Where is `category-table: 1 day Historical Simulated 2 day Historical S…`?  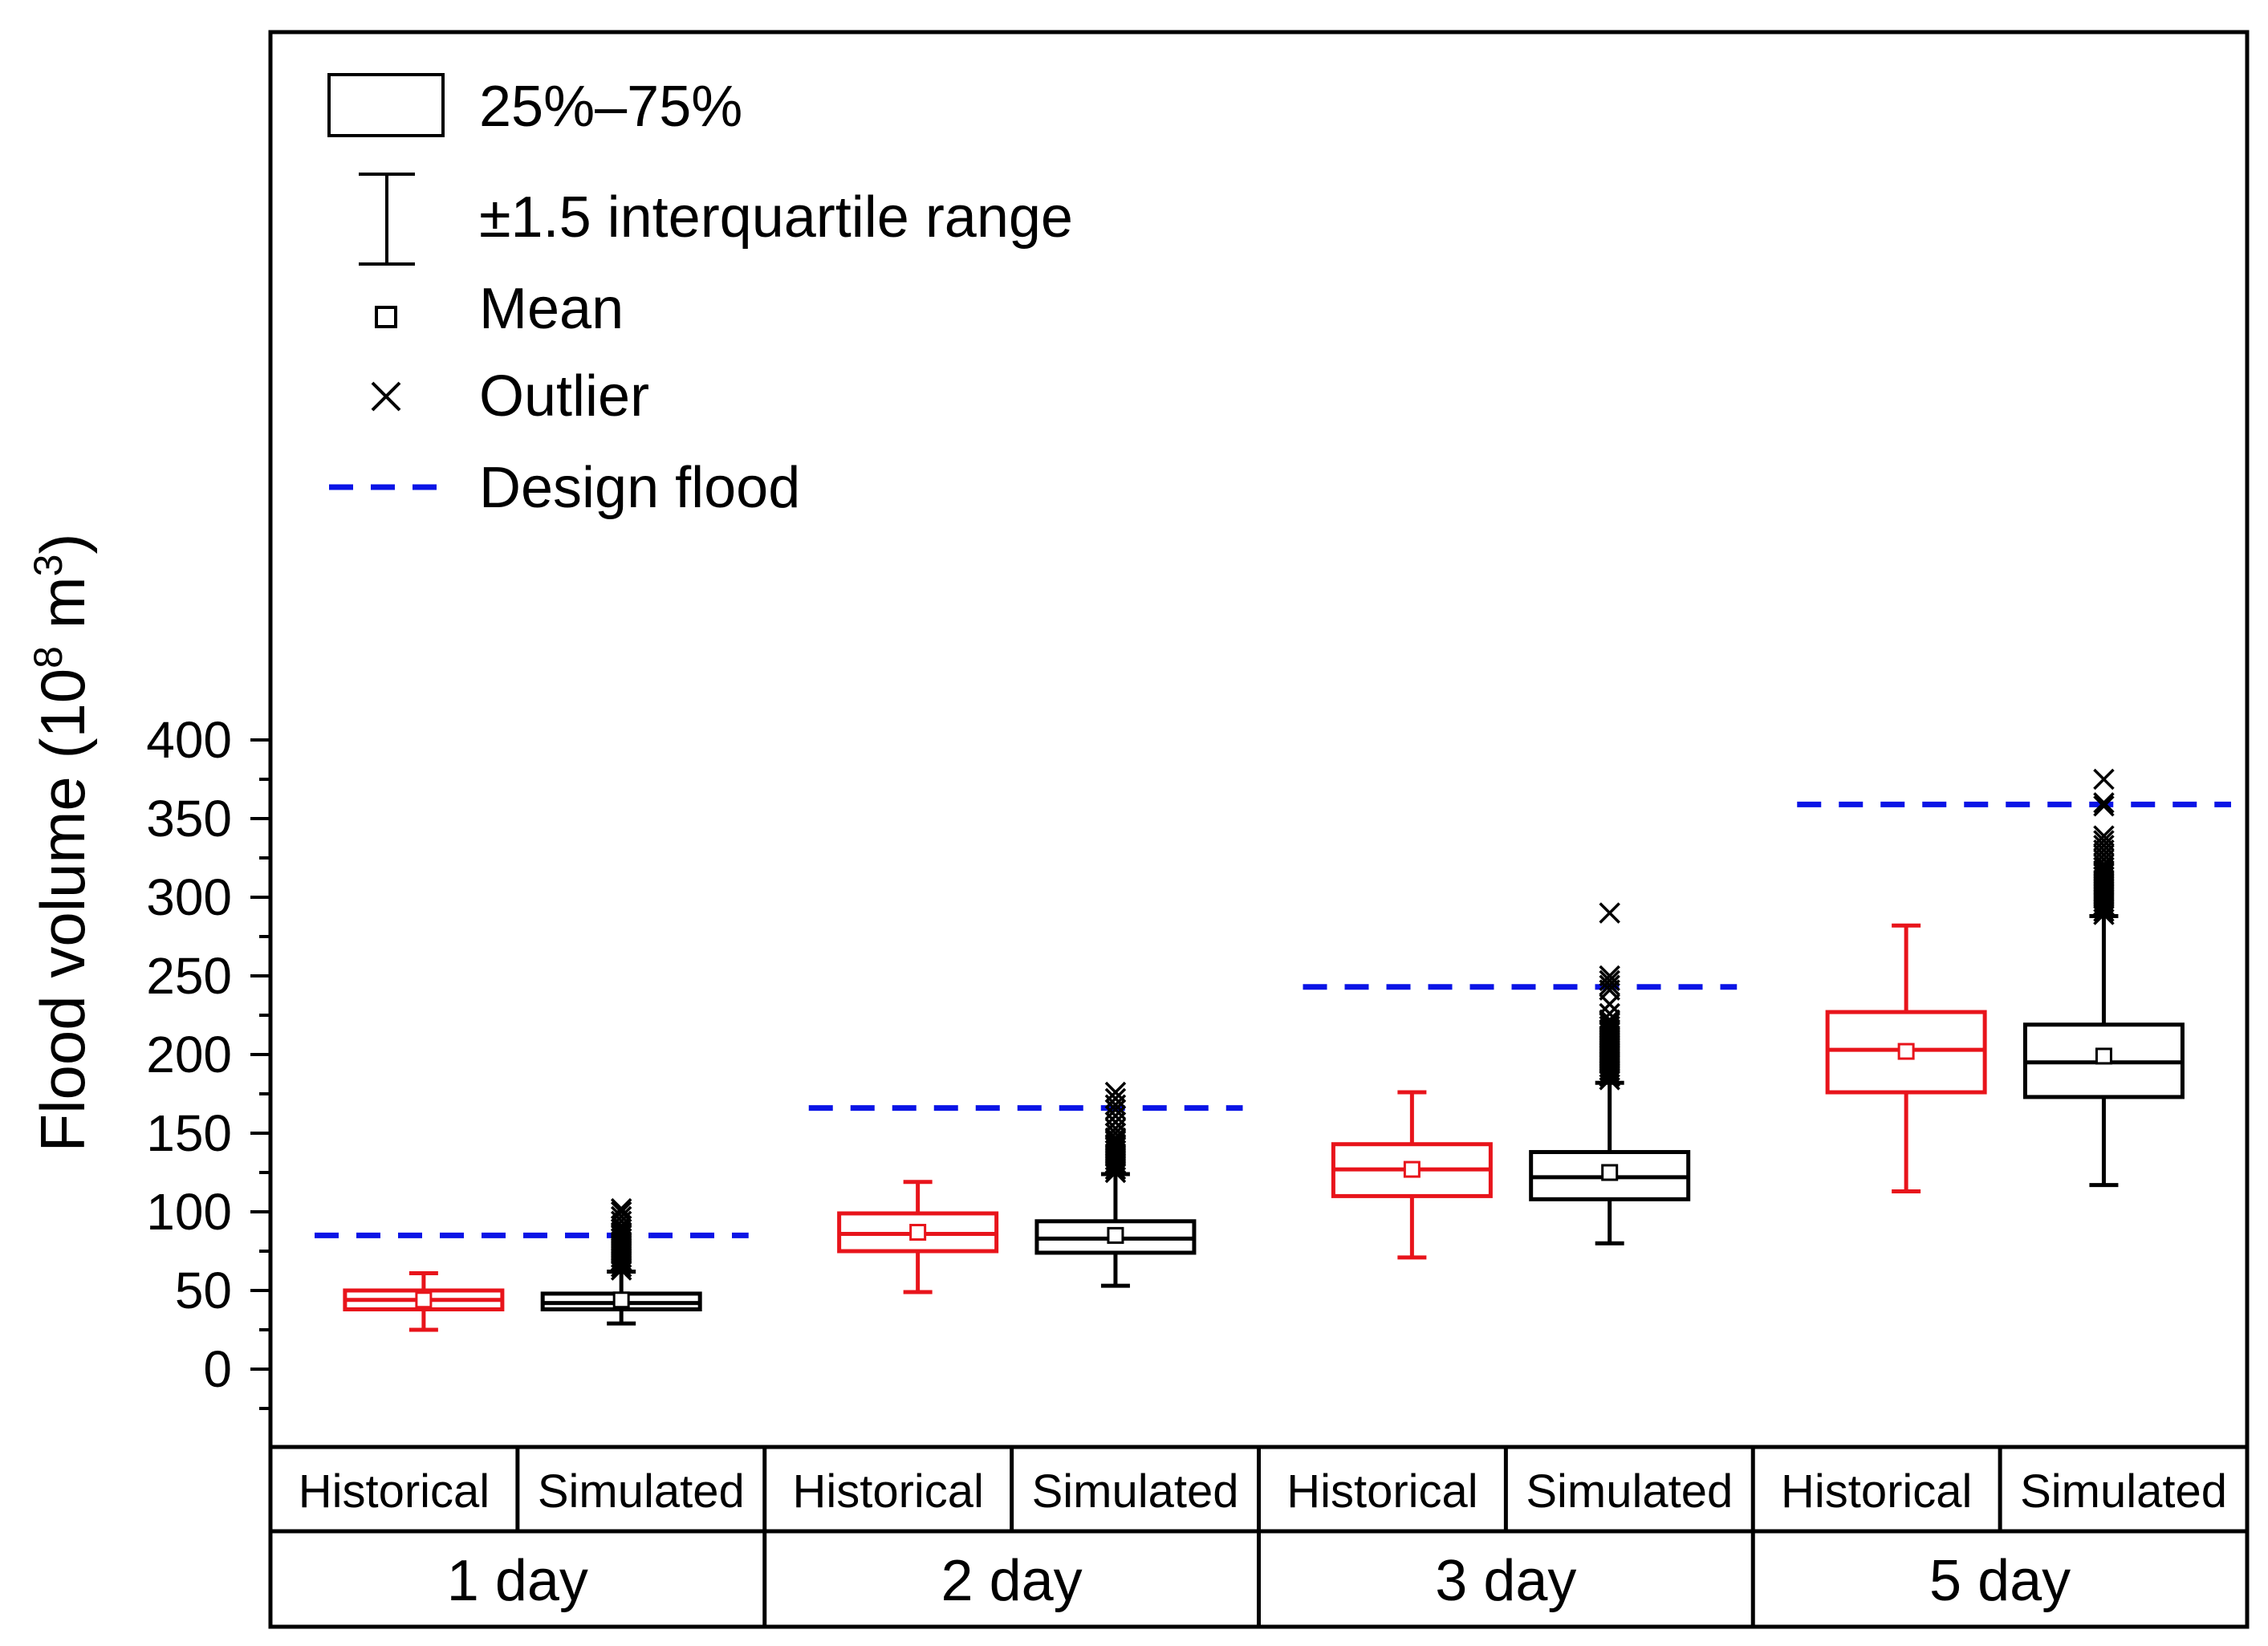 category-table: 1 day Historical Simulated 2 day Historical S… is located at coordinates (1258, 1537).